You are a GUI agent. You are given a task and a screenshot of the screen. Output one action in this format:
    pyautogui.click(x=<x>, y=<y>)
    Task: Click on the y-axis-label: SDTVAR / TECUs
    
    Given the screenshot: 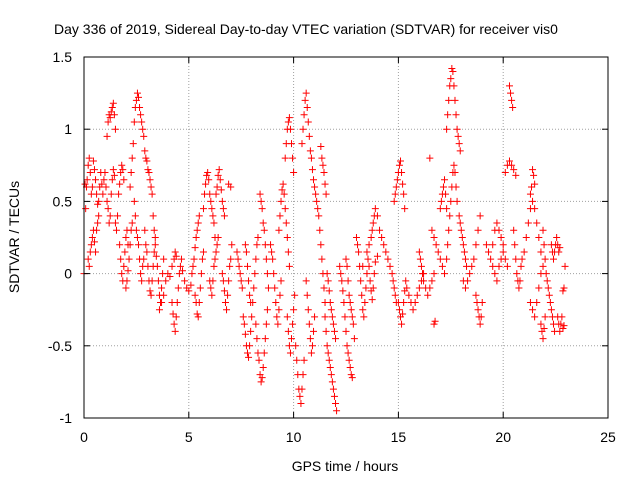 What is the action you would take?
    pyautogui.click(x=14, y=237)
    